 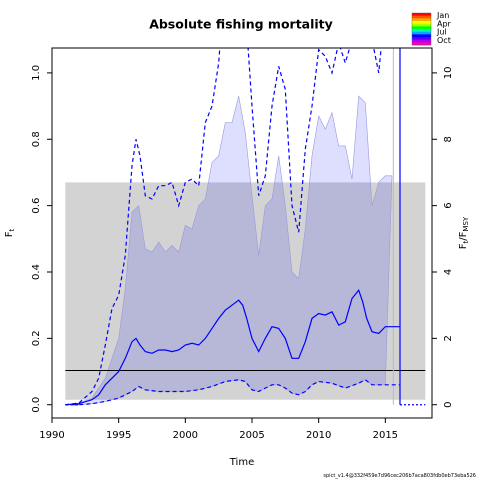 I want to click on legend-month-label: Oct, so click(x=444, y=40).